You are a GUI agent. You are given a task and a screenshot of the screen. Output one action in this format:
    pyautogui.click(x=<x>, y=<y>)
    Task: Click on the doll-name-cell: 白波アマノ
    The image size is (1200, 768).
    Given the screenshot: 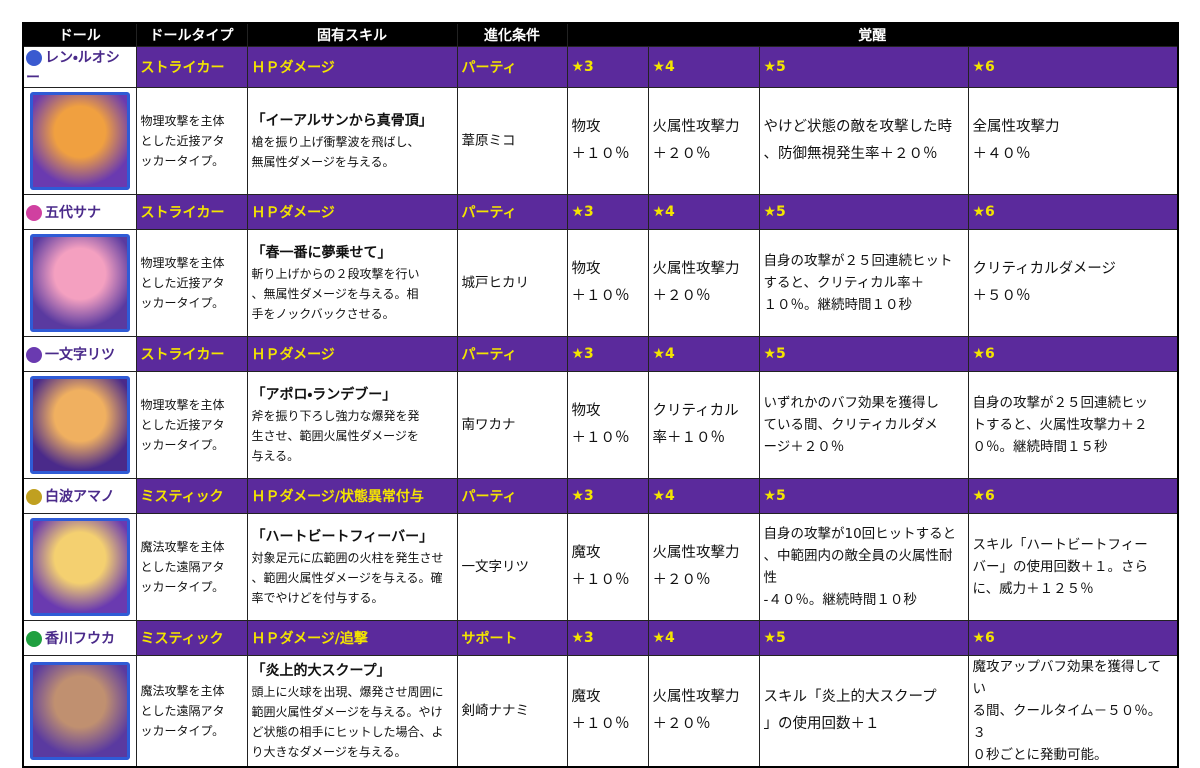 What is the action you would take?
    pyautogui.click(x=79, y=496)
    